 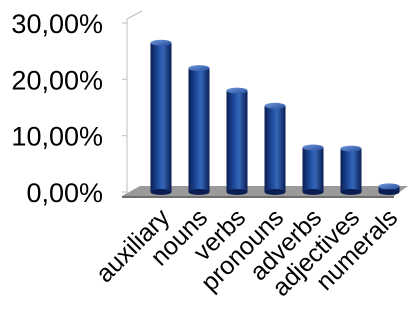 What do you see at coordinates (134, 15) in the screenshot?
I see `y-axis-top-edge` at bounding box center [134, 15].